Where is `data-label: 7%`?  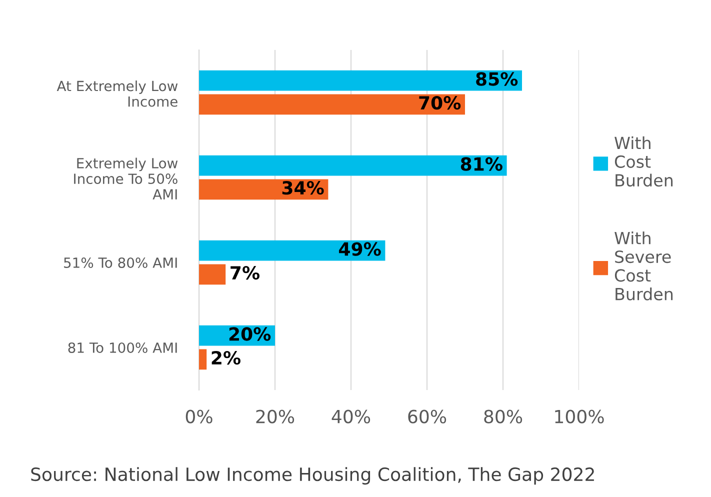
data-label: 7% is located at coordinates (245, 273).